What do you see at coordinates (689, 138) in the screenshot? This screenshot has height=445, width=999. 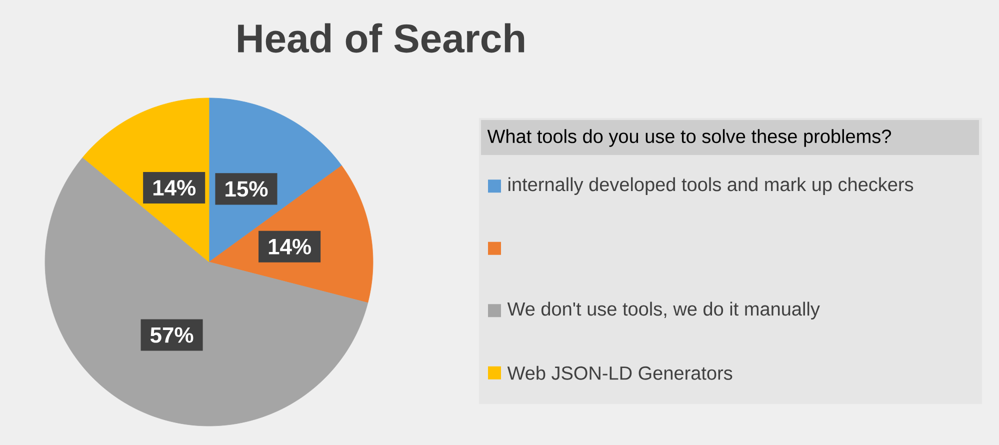 I see `legend-title: What tools do you use to solve these problems?` at bounding box center [689, 138].